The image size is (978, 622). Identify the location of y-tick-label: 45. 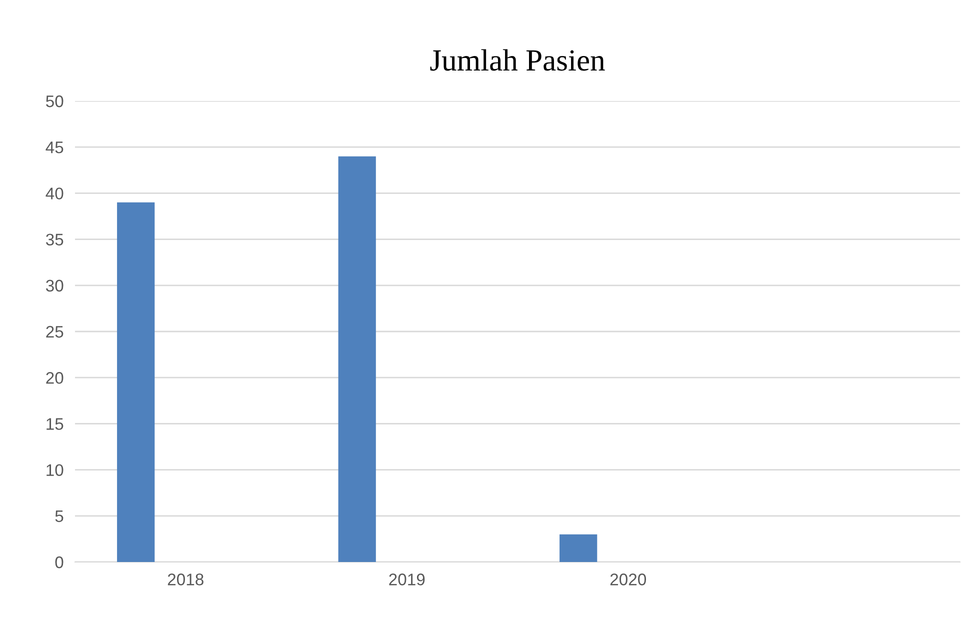
(55, 148).